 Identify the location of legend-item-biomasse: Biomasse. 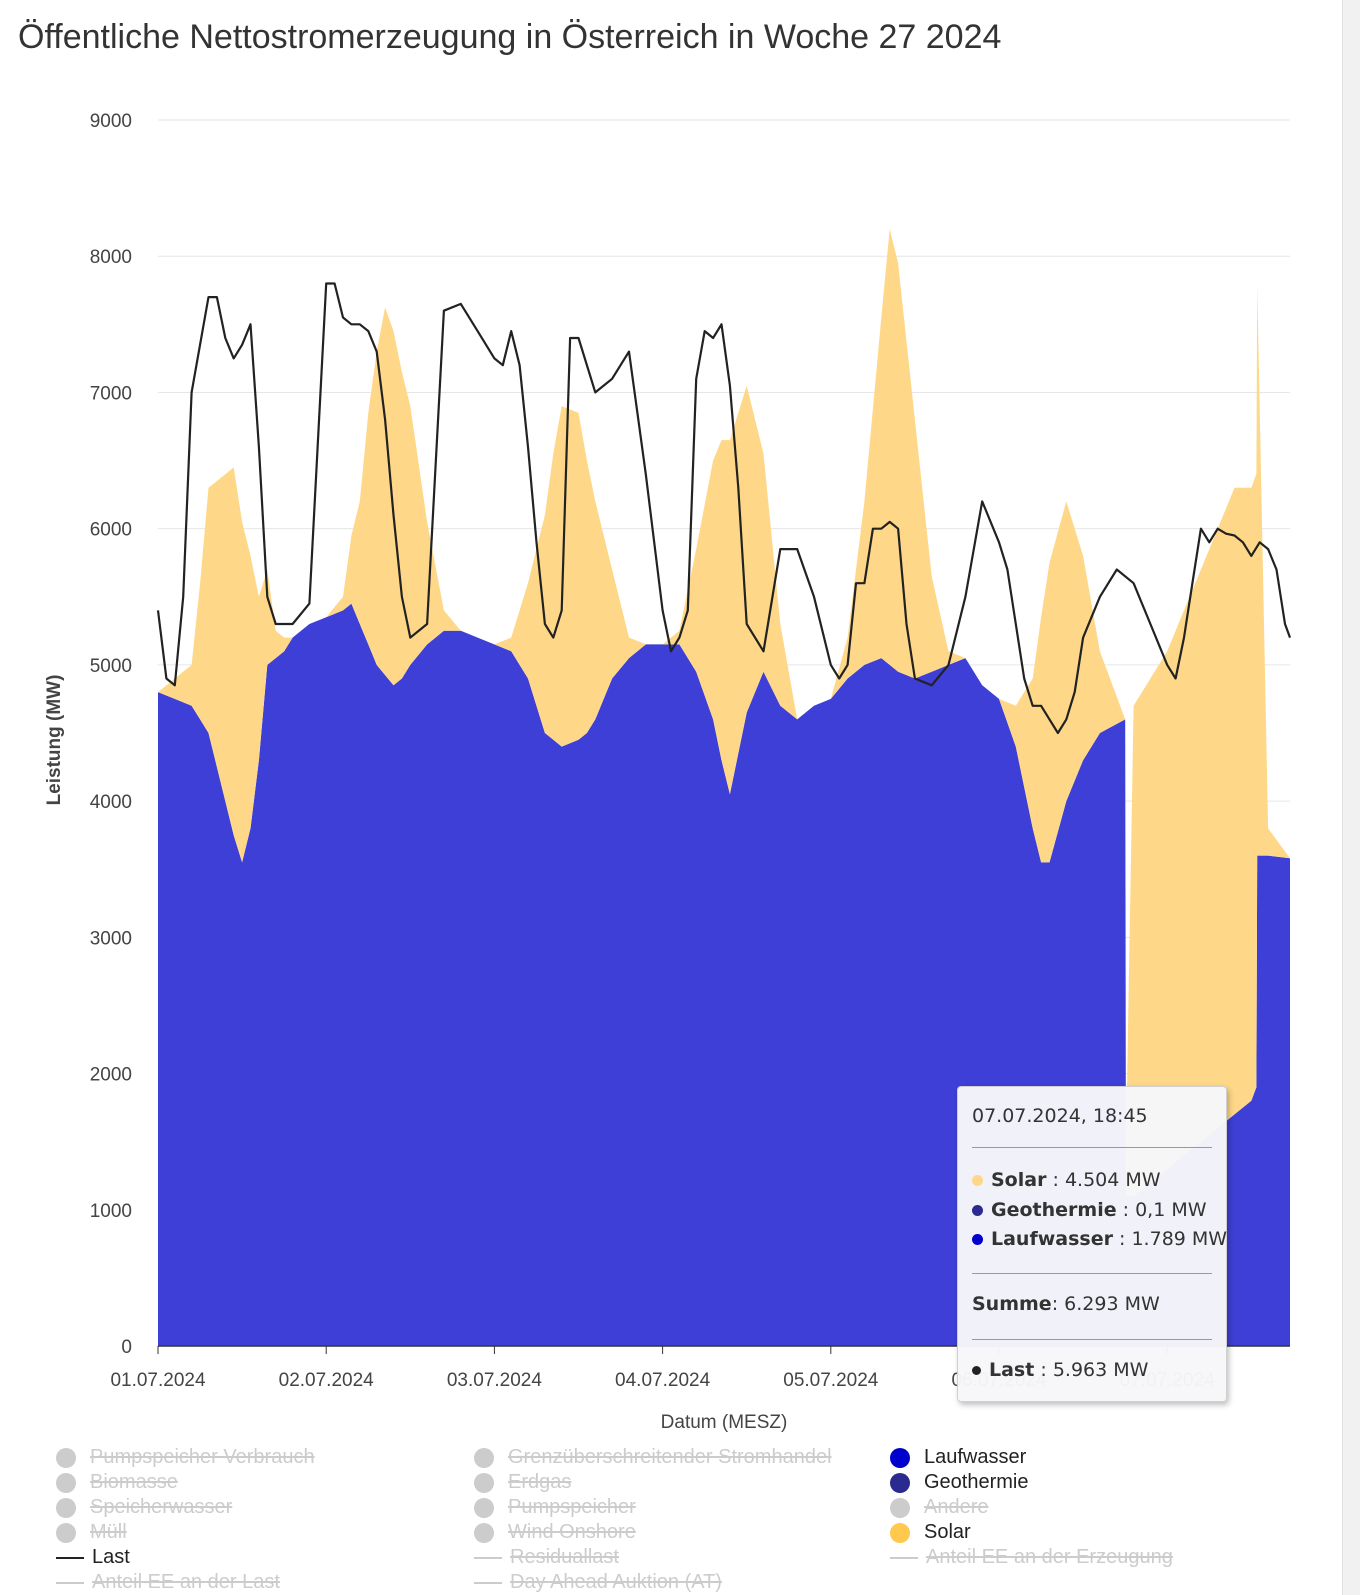
(117, 1482).